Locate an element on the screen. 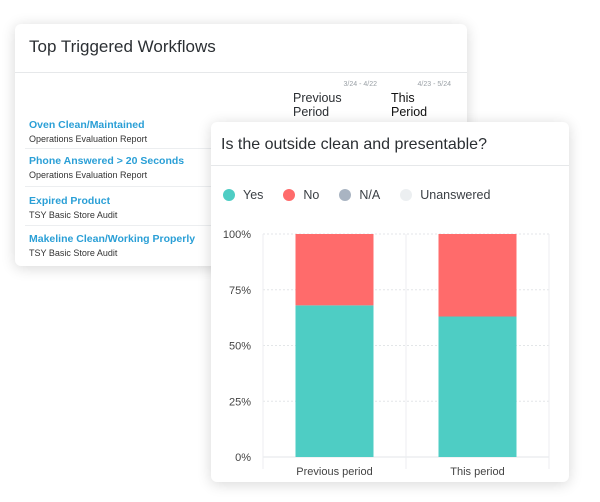 This screenshot has width=600, height=502. chart-card-title: Is the outside clean and presentable? is located at coordinates (354, 144).